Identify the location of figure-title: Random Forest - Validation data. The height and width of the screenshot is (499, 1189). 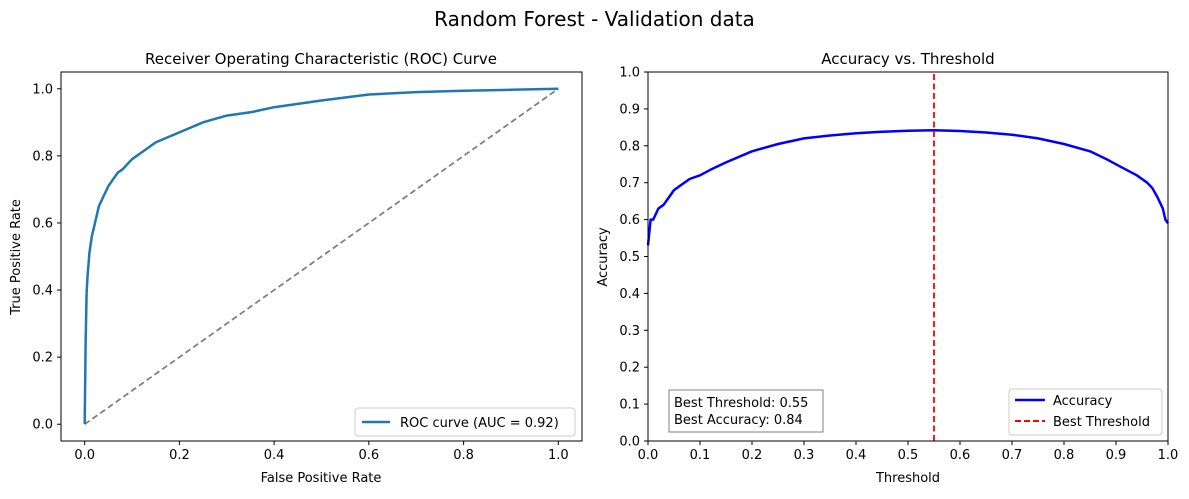
(594, 19).